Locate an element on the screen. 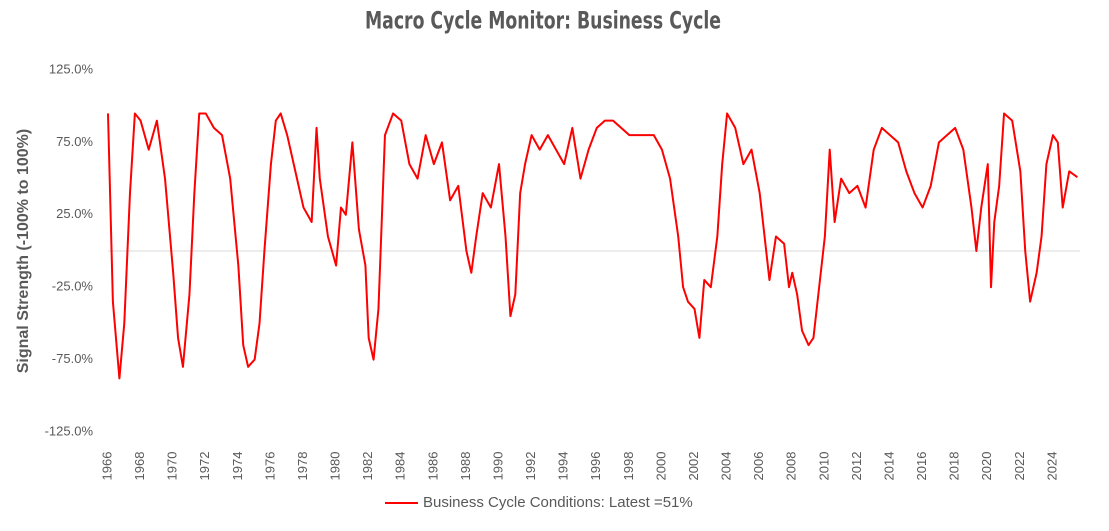 The width and height of the screenshot is (1109, 531). x-tick-label: 1970 is located at coordinates (172, 466).